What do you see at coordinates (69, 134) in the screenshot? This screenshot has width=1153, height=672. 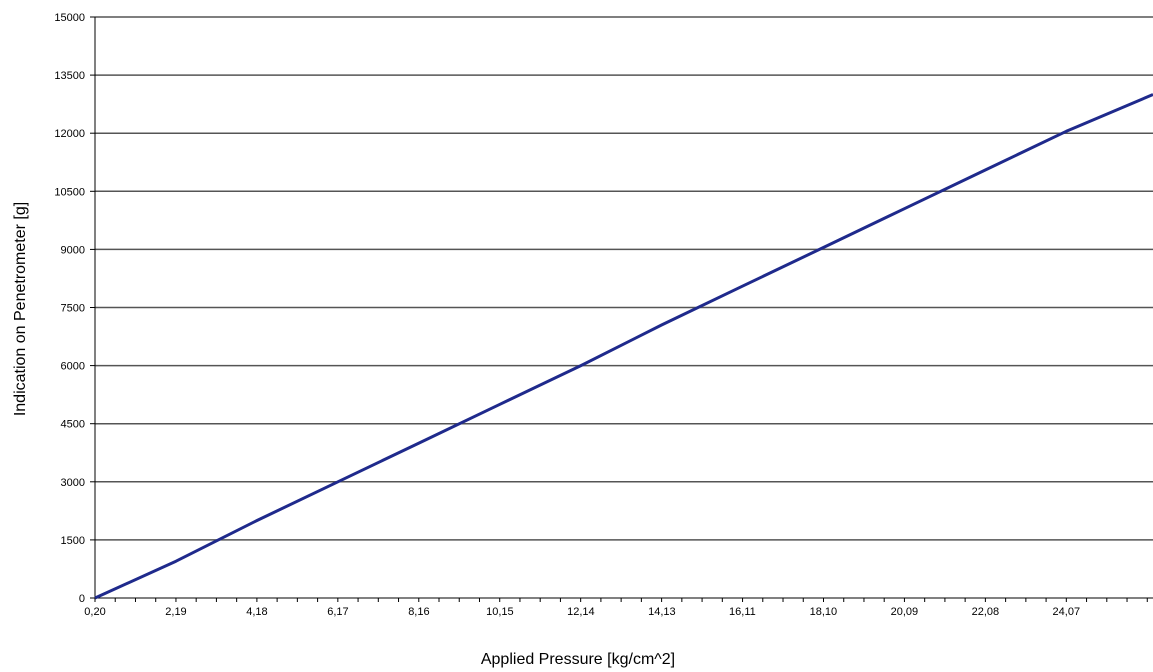 I see `y-tick-label: 12000` at bounding box center [69, 134].